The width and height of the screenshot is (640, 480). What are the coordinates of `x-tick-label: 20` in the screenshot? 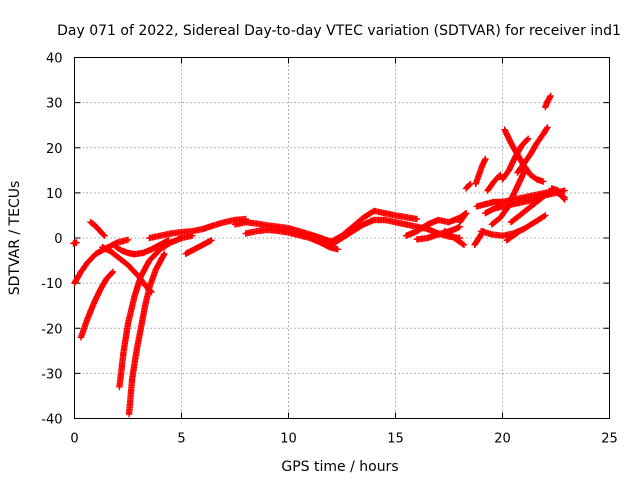 It's located at (502, 439).